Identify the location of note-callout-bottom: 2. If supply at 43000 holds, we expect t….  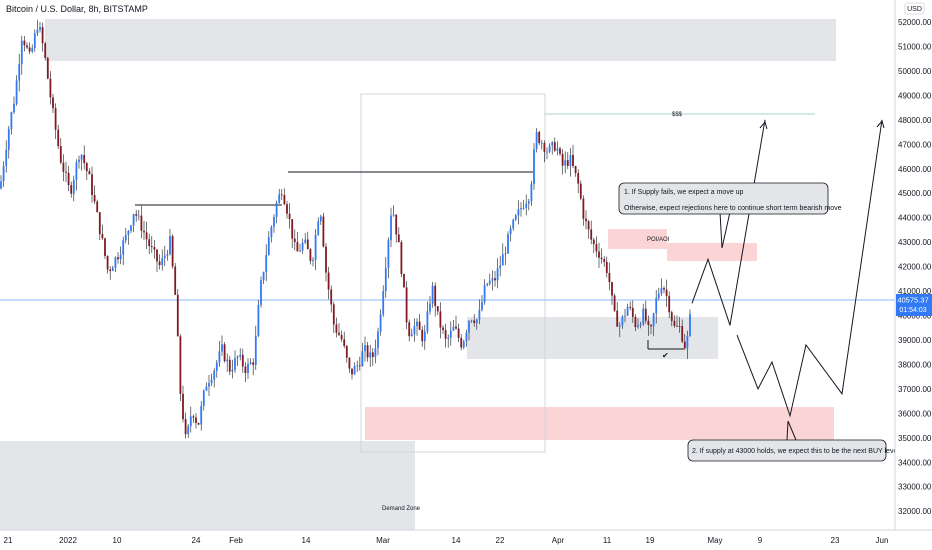
(793, 450).